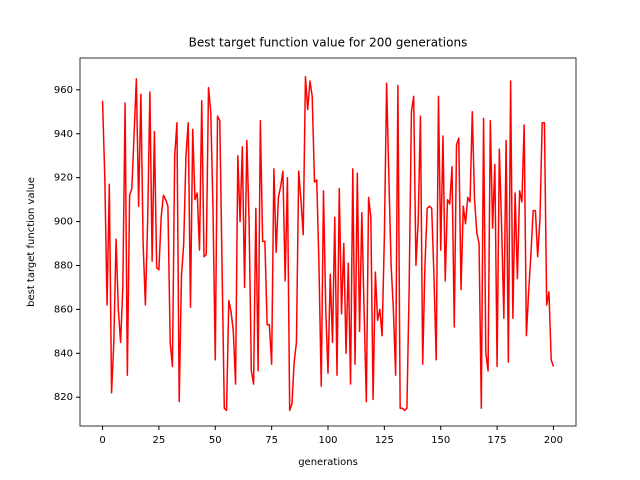 This screenshot has height=480, width=640. What do you see at coordinates (63, 353) in the screenshot?
I see `y-tick-label: 840` at bounding box center [63, 353].